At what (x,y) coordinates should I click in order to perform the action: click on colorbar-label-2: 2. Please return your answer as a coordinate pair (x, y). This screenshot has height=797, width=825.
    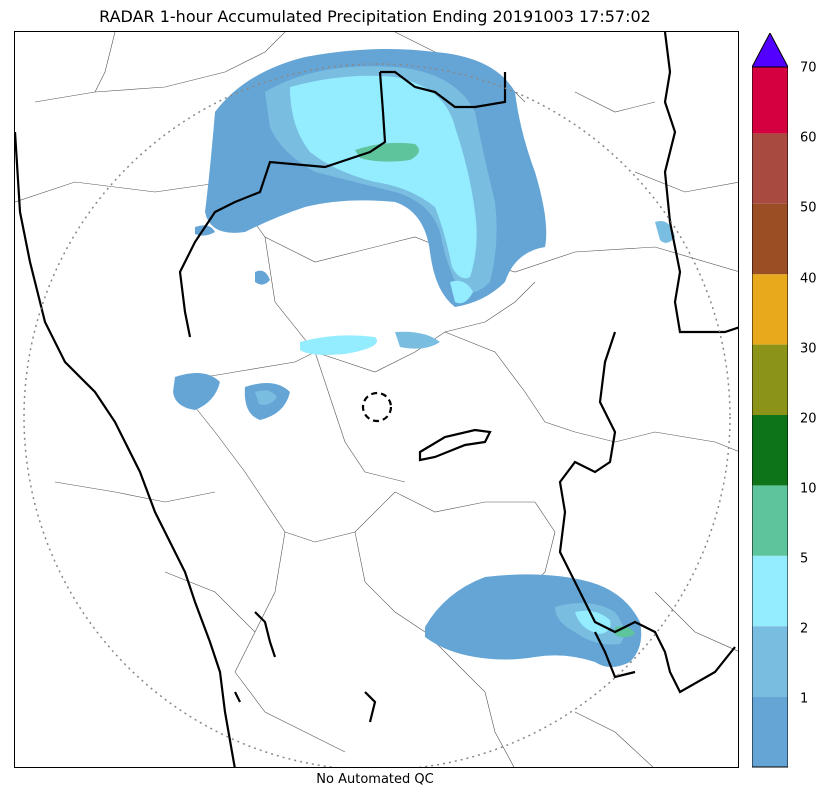
    Looking at the image, I should click on (804, 629).